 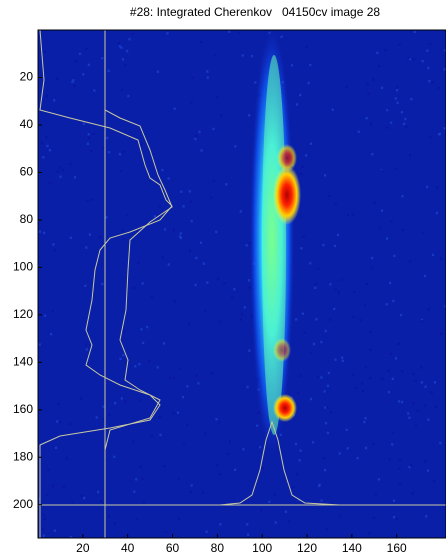 I want to click on y-tick-label: 80, so click(x=27, y=219).